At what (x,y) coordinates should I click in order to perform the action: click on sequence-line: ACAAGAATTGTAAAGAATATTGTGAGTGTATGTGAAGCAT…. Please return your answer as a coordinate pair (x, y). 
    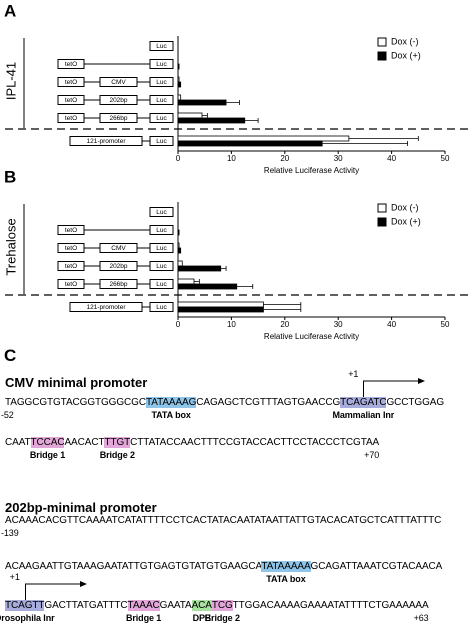
    Looking at the image, I should click on (223, 572).